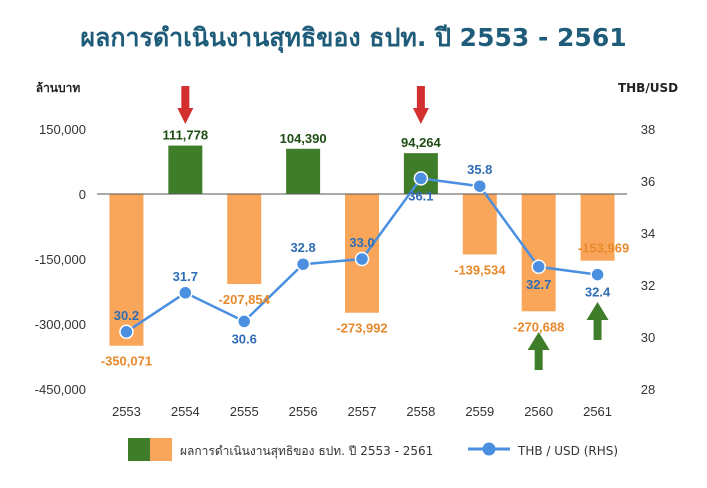 This screenshot has width=707, height=488. I want to click on bar-label-2556: 104,390, so click(303, 138).